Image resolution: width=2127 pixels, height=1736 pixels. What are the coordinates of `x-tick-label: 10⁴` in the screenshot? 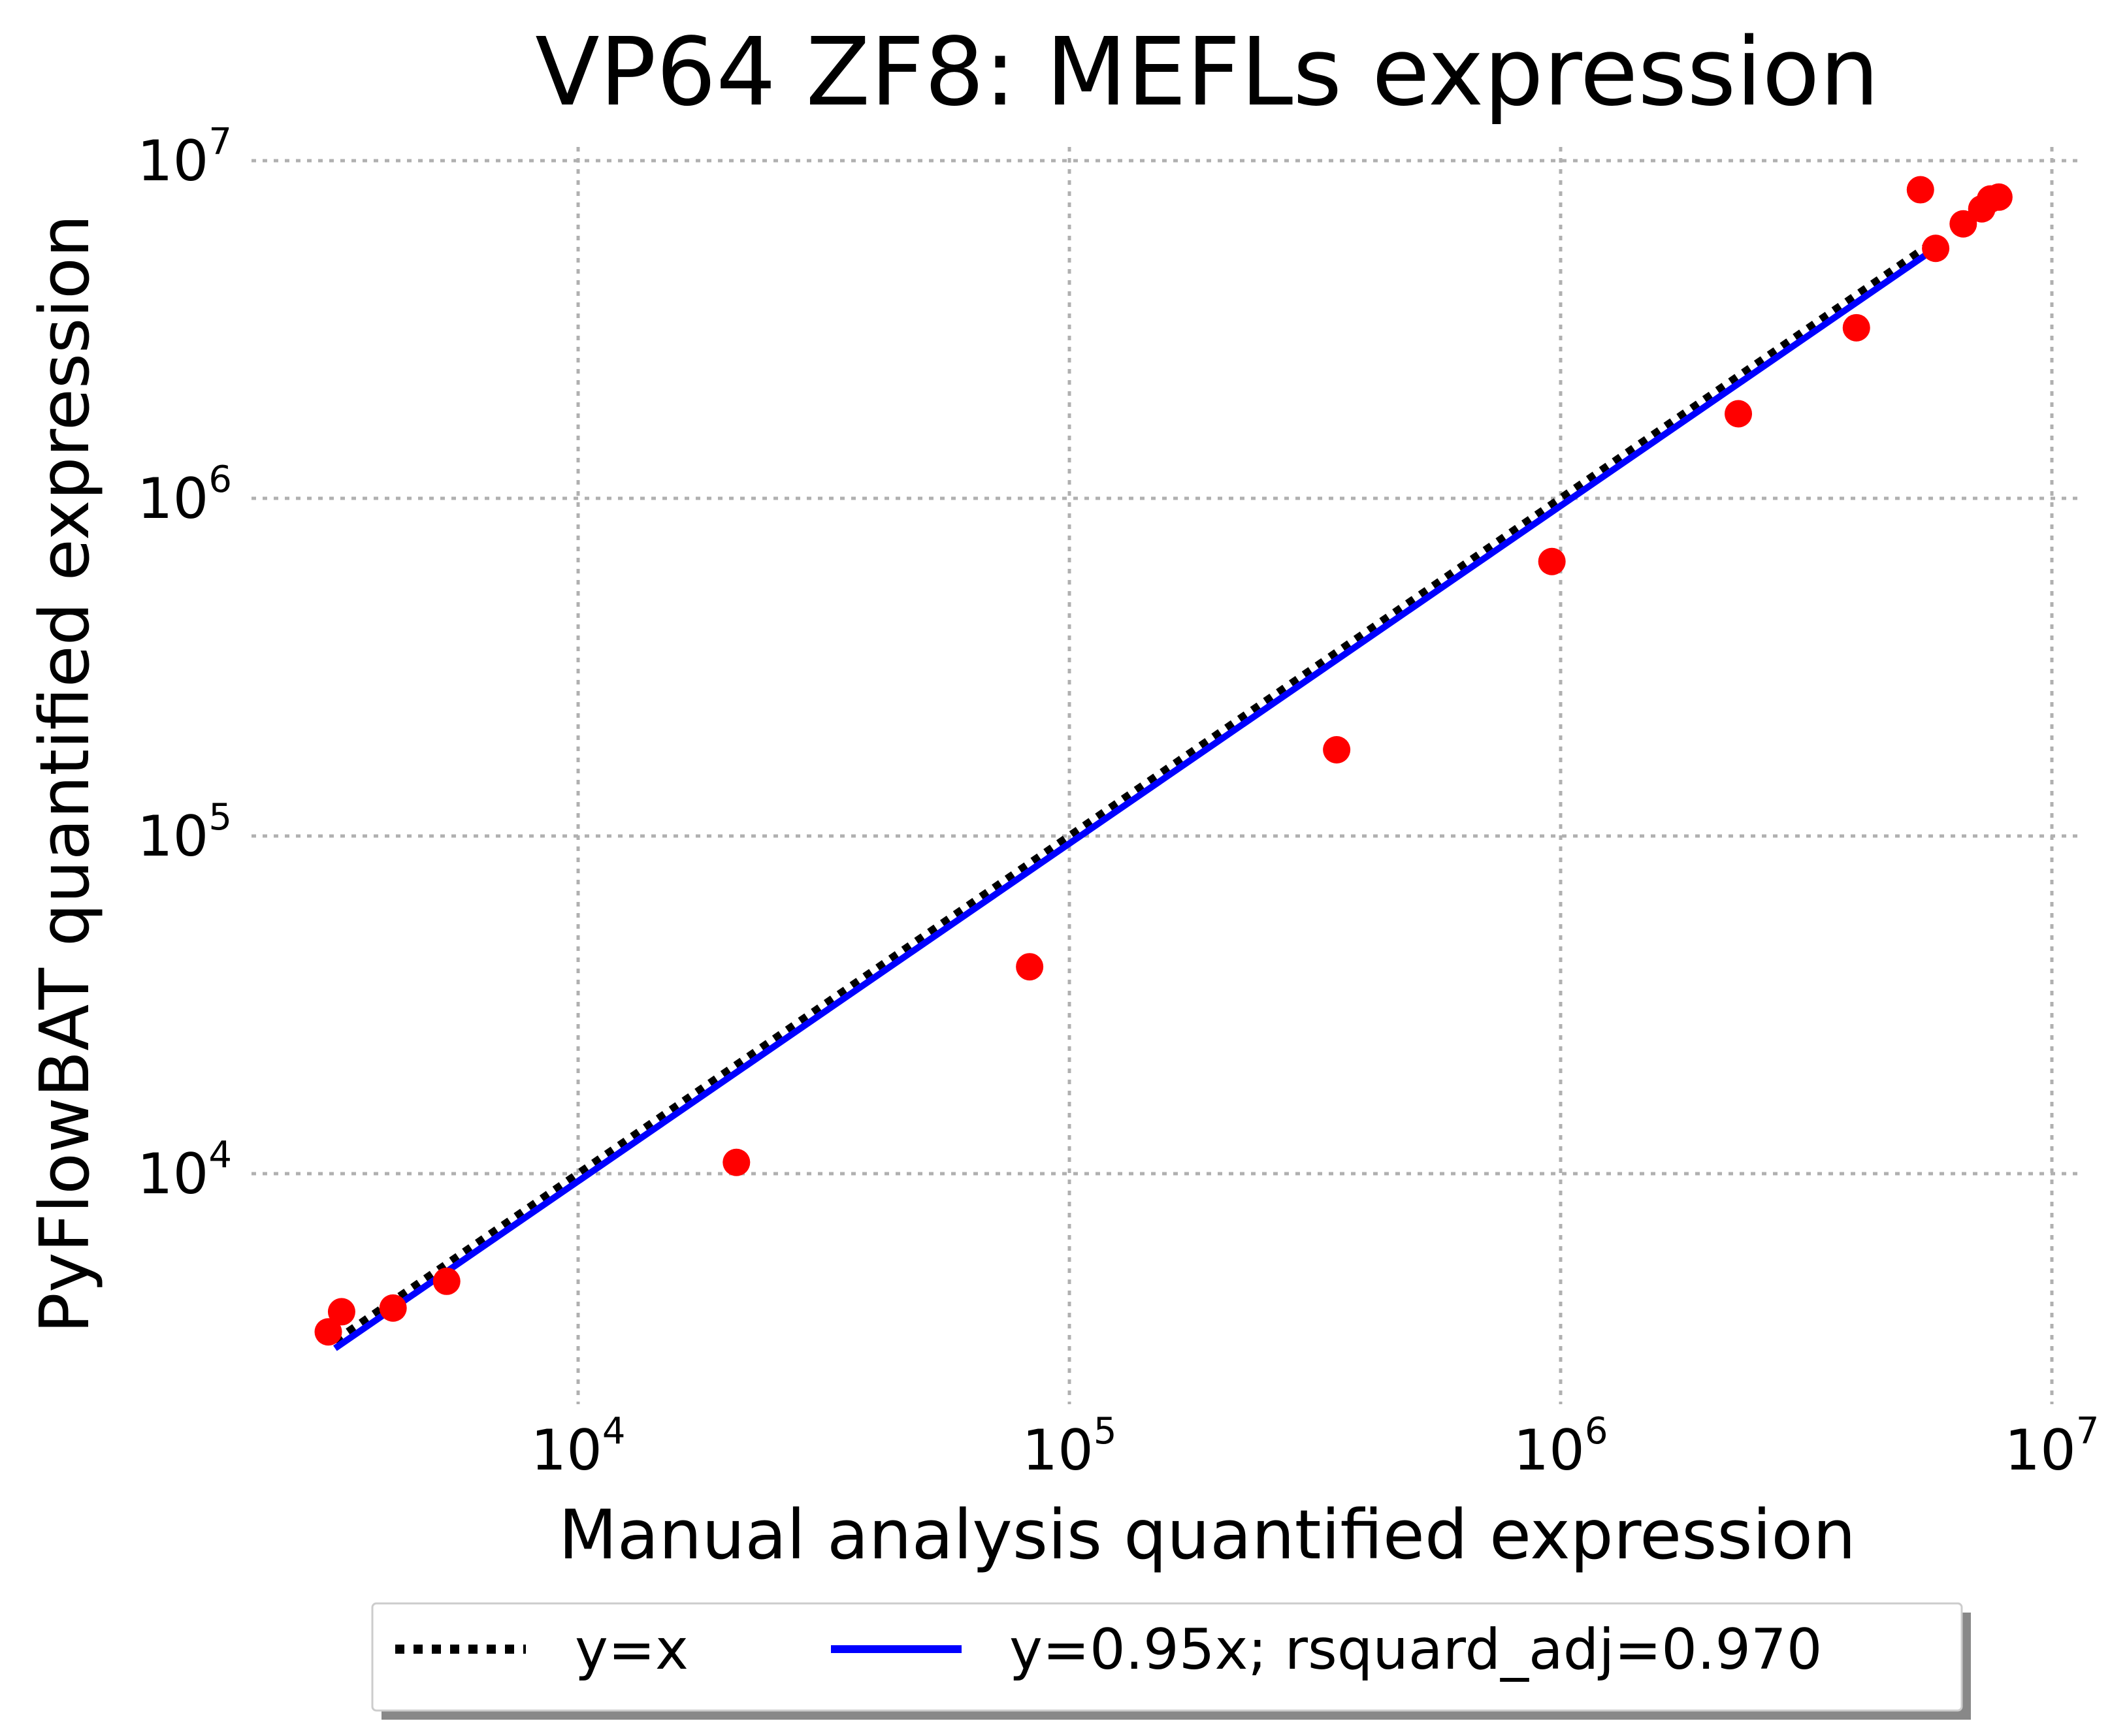 It's located at (577, 1446).